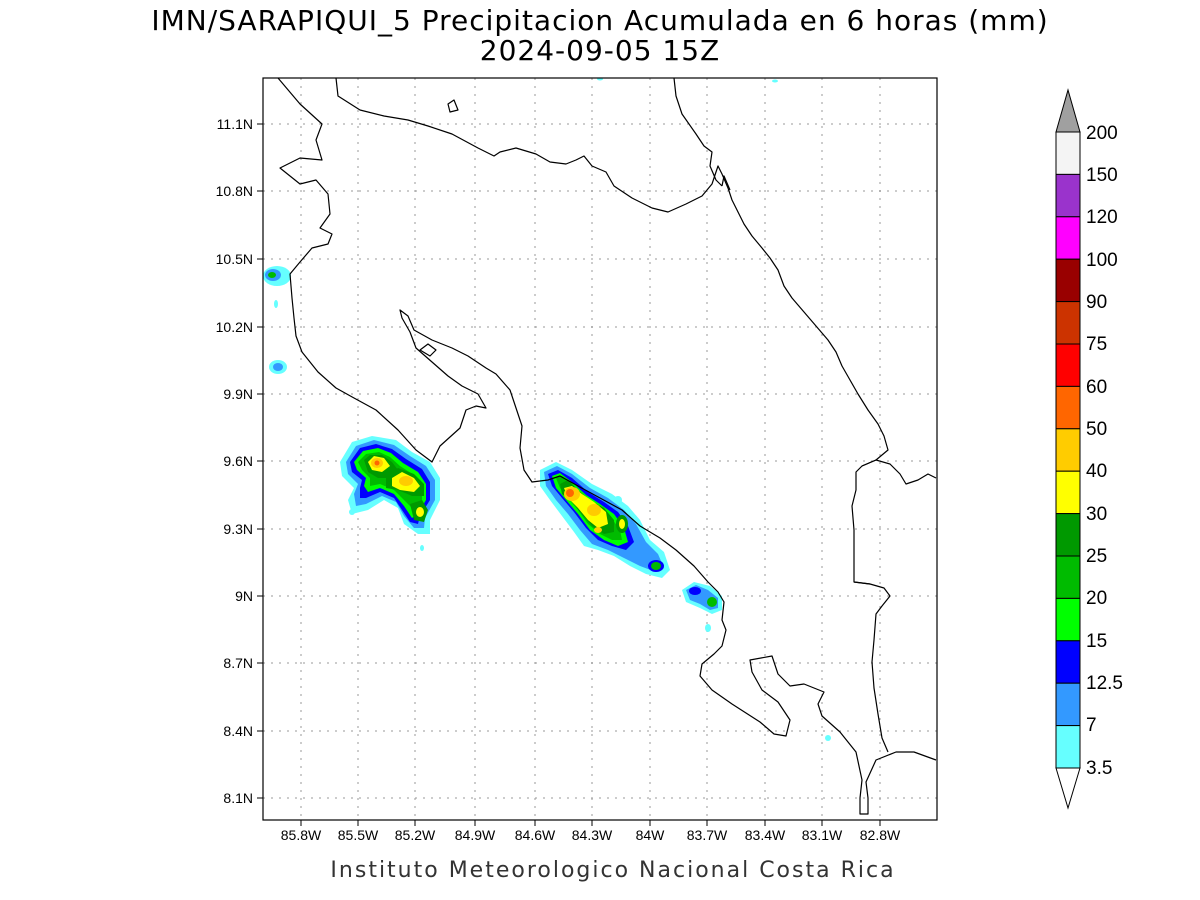 The height and width of the screenshot is (900, 1200). What do you see at coordinates (1099, 768) in the screenshot?
I see `colorbar-label: 3.5` at bounding box center [1099, 768].